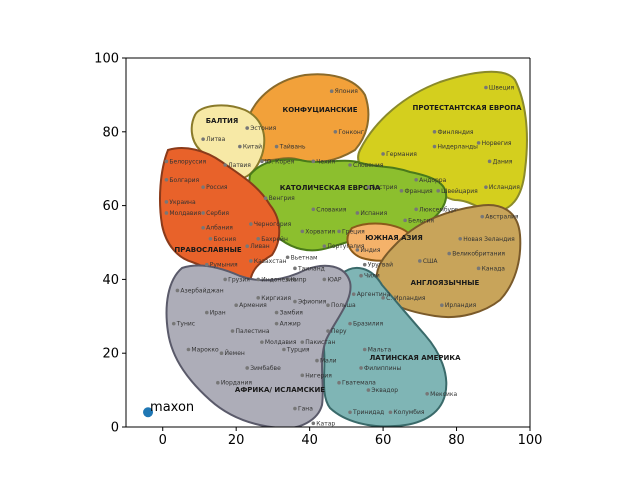 This screenshot has height=480, width=640. Describe the element at coordinates (292, 147) in the screenshot. I see `country-label: Тайвань` at that location.